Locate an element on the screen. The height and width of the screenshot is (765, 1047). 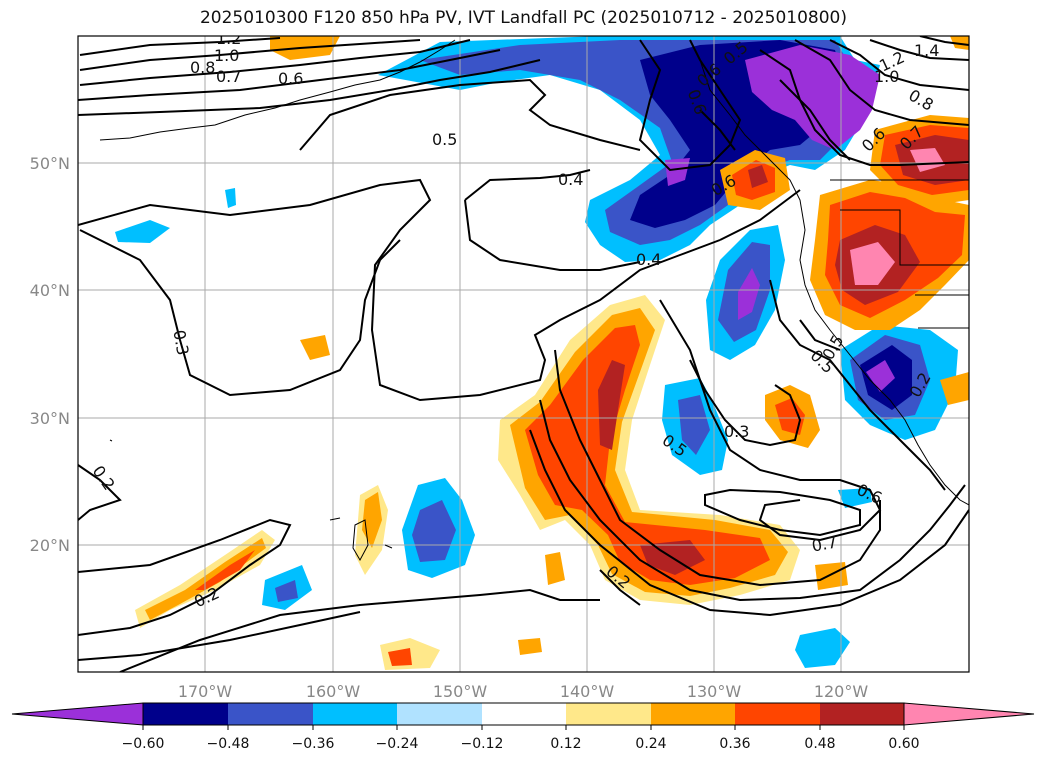
lat-label: 30°N is located at coordinates (50, 418).